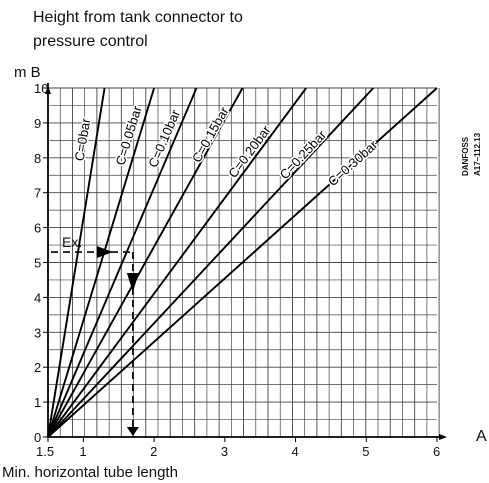  Describe the element at coordinates (37, 332) in the screenshot. I see `y-tick-label: 3` at that location.